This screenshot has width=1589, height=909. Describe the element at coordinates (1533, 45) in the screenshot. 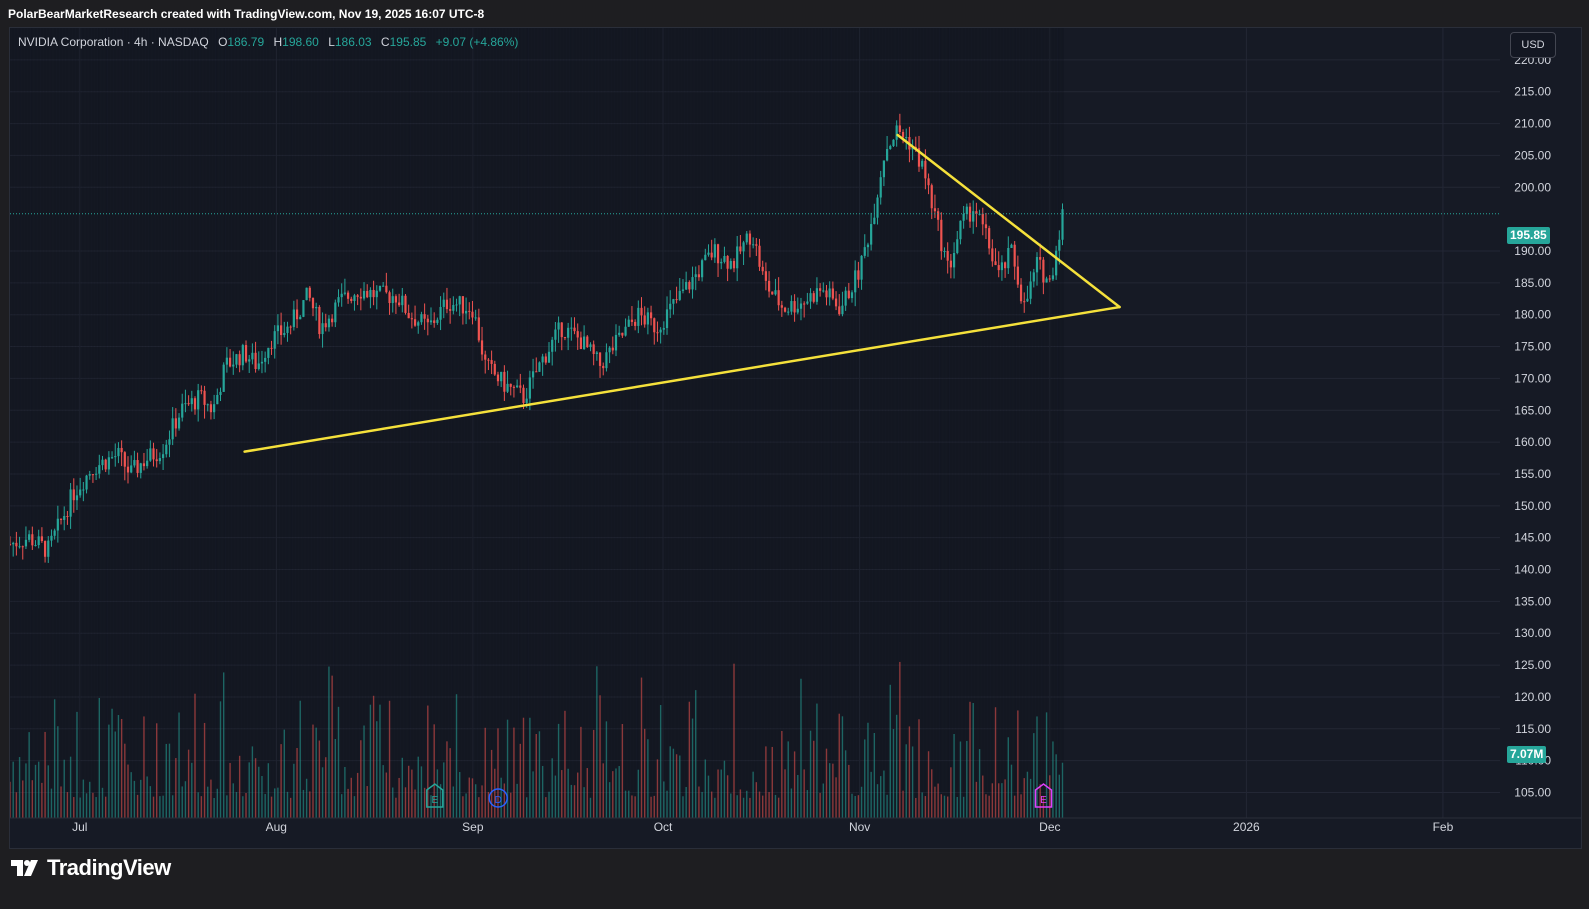

I see `currency-button: USD` at that location.